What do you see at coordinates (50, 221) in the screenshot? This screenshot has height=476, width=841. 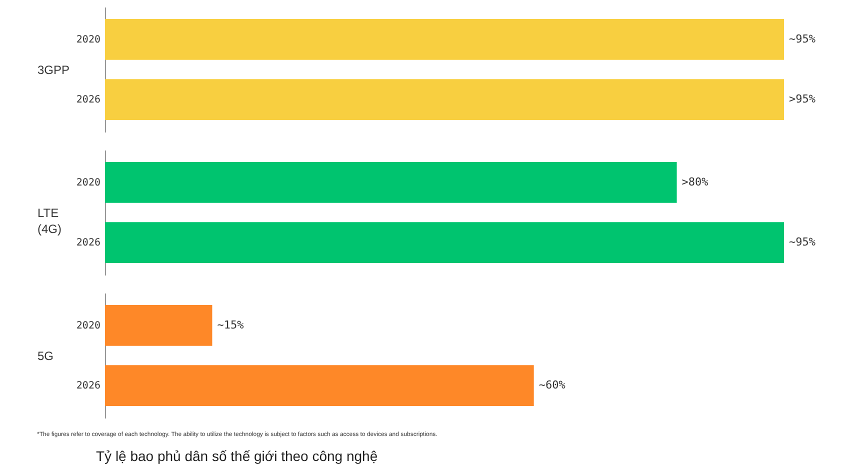 I see `y-axis-title: LTE (4G)` at bounding box center [50, 221].